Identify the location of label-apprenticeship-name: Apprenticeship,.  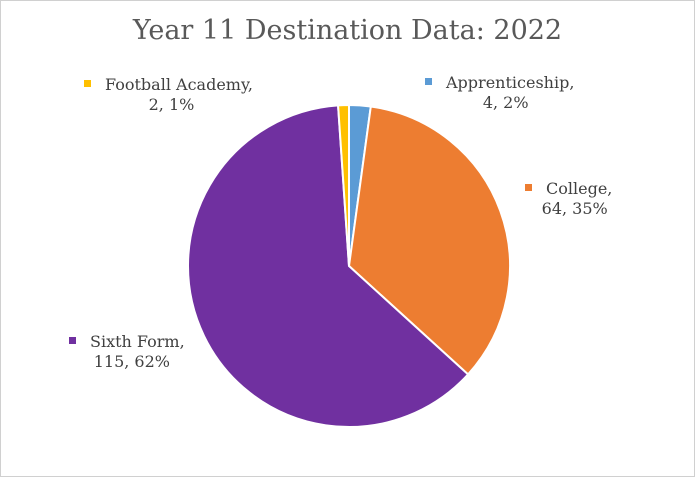
(510, 82).